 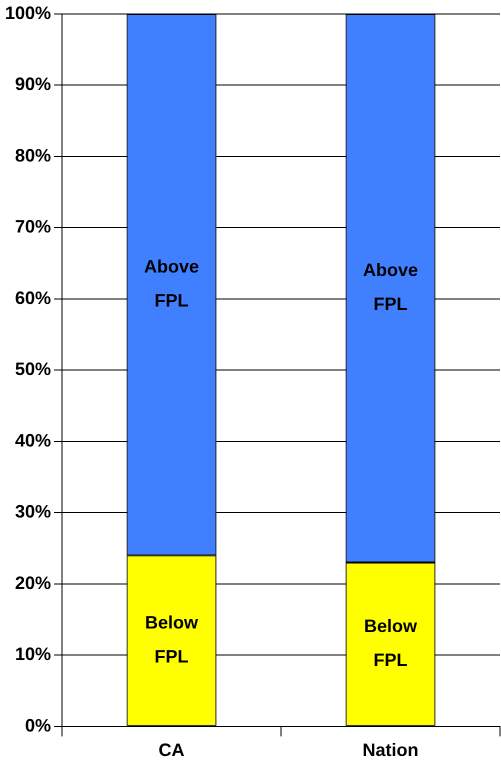 What do you see at coordinates (391, 643) in the screenshot?
I see `series-label: Below FPL` at bounding box center [391, 643].